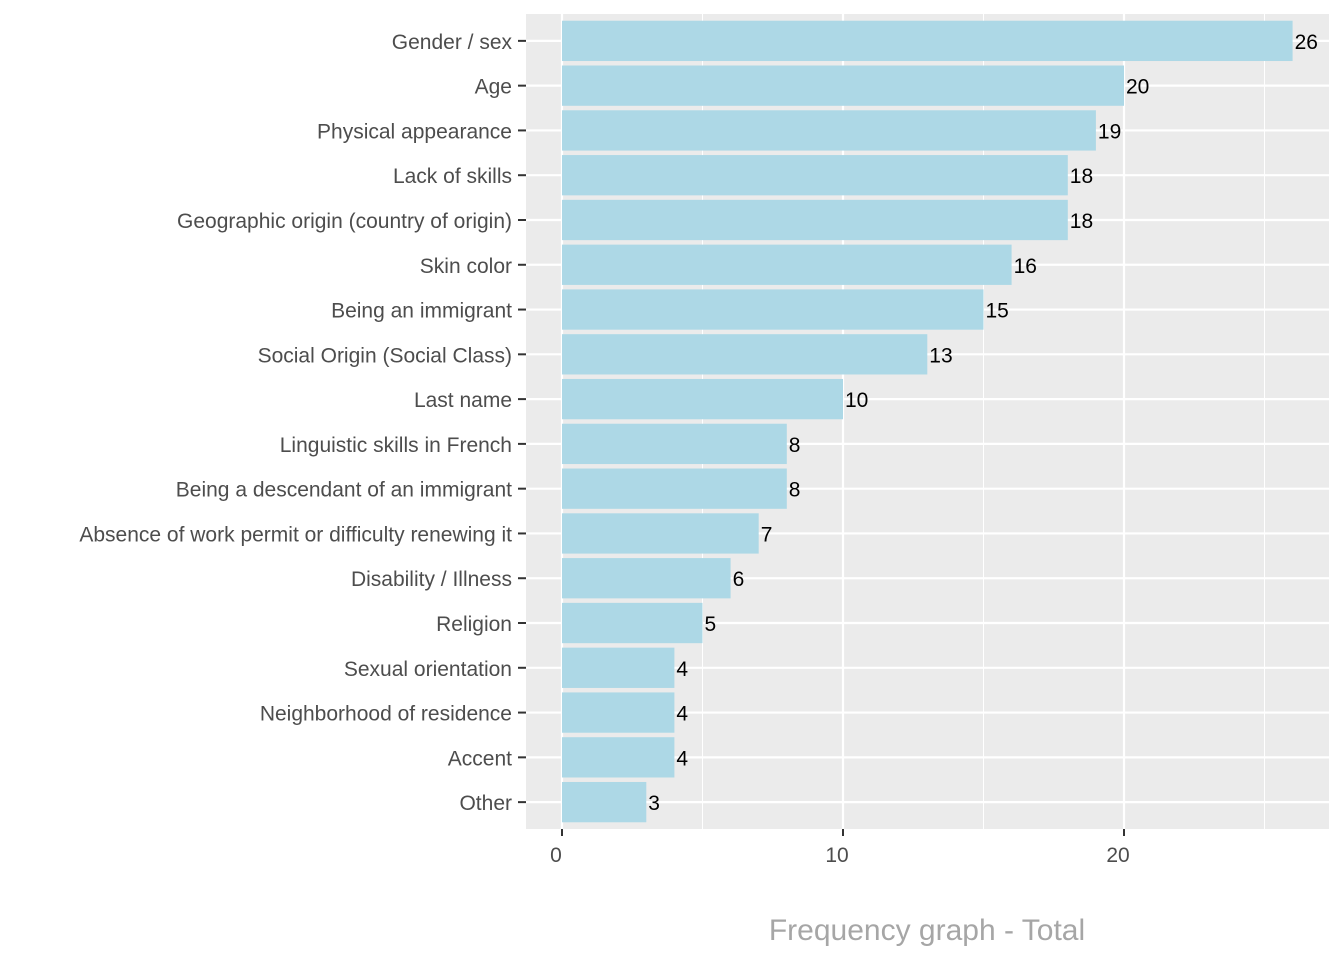  I want to click on y-tick-label: Accent, so click(480, 758).